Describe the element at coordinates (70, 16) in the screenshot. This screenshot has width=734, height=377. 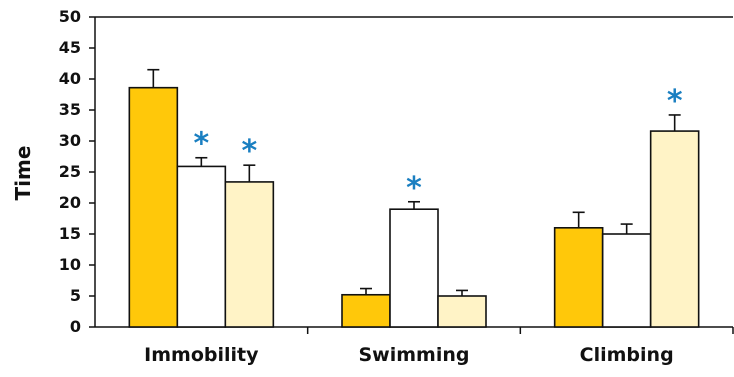
I see `y-tick-label: 50` at that location.